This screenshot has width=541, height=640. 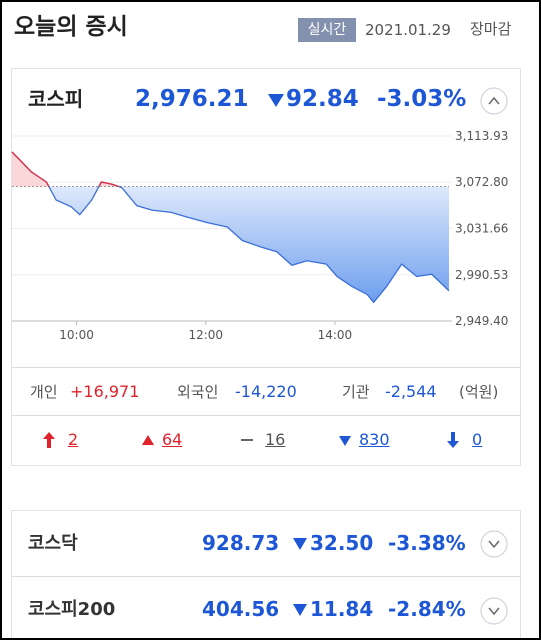 What do you see at coordinates (172, 439) in the screenshot?
I see `up-count: 64` at bounding box center [172, 439].